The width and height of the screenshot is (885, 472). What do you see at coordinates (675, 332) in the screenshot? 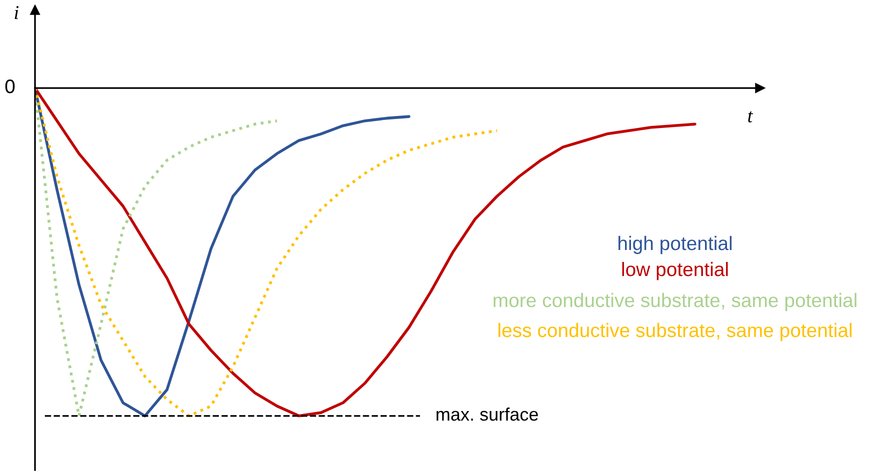
I see `text: less conductive substrate, same potential` at bounding box center [675, 332].